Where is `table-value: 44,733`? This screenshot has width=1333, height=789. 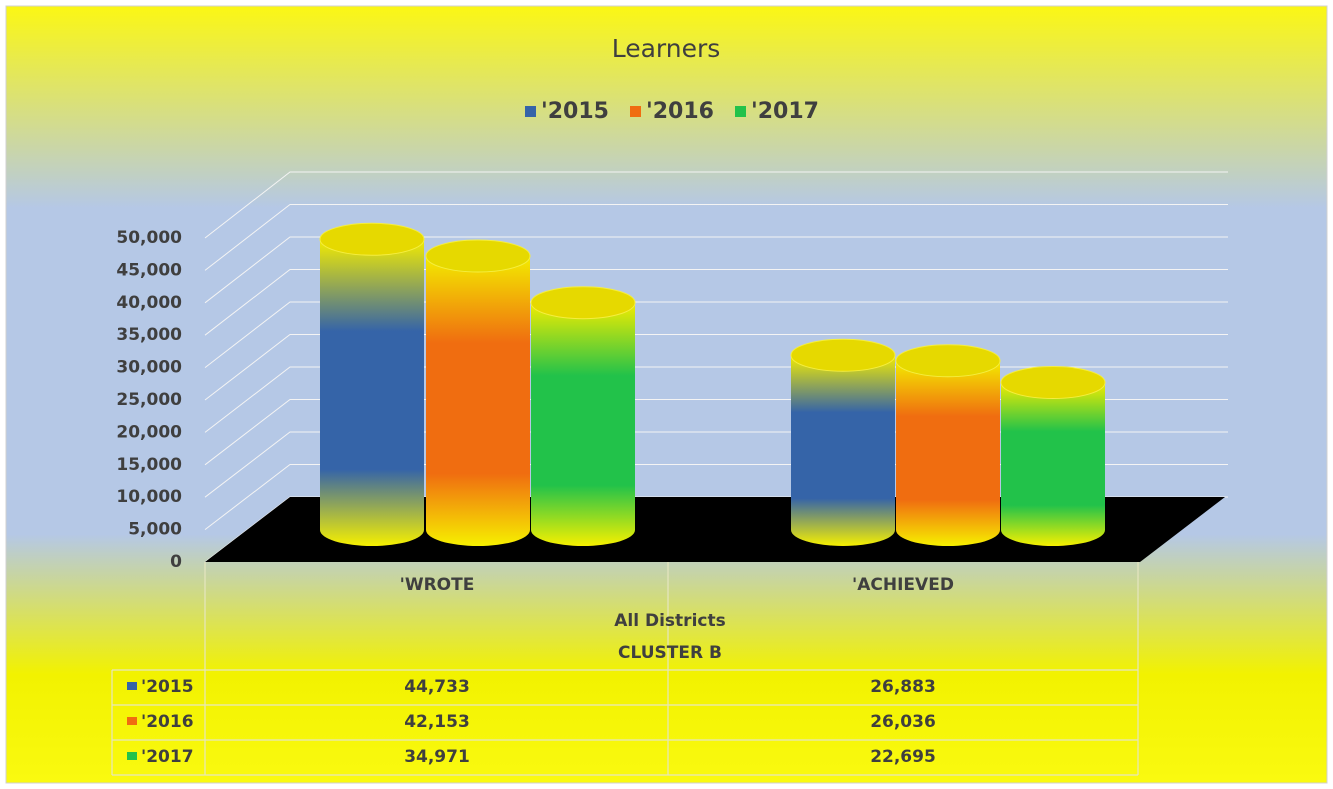
table-value: 44,733 is located at coordinates (437, 687).